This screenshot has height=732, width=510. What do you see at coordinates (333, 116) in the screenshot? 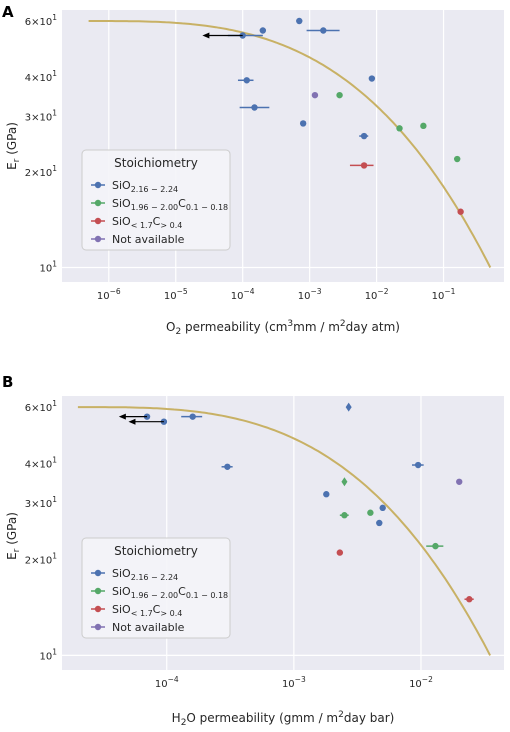
I see `points-a` at bounding box center [333, 116].